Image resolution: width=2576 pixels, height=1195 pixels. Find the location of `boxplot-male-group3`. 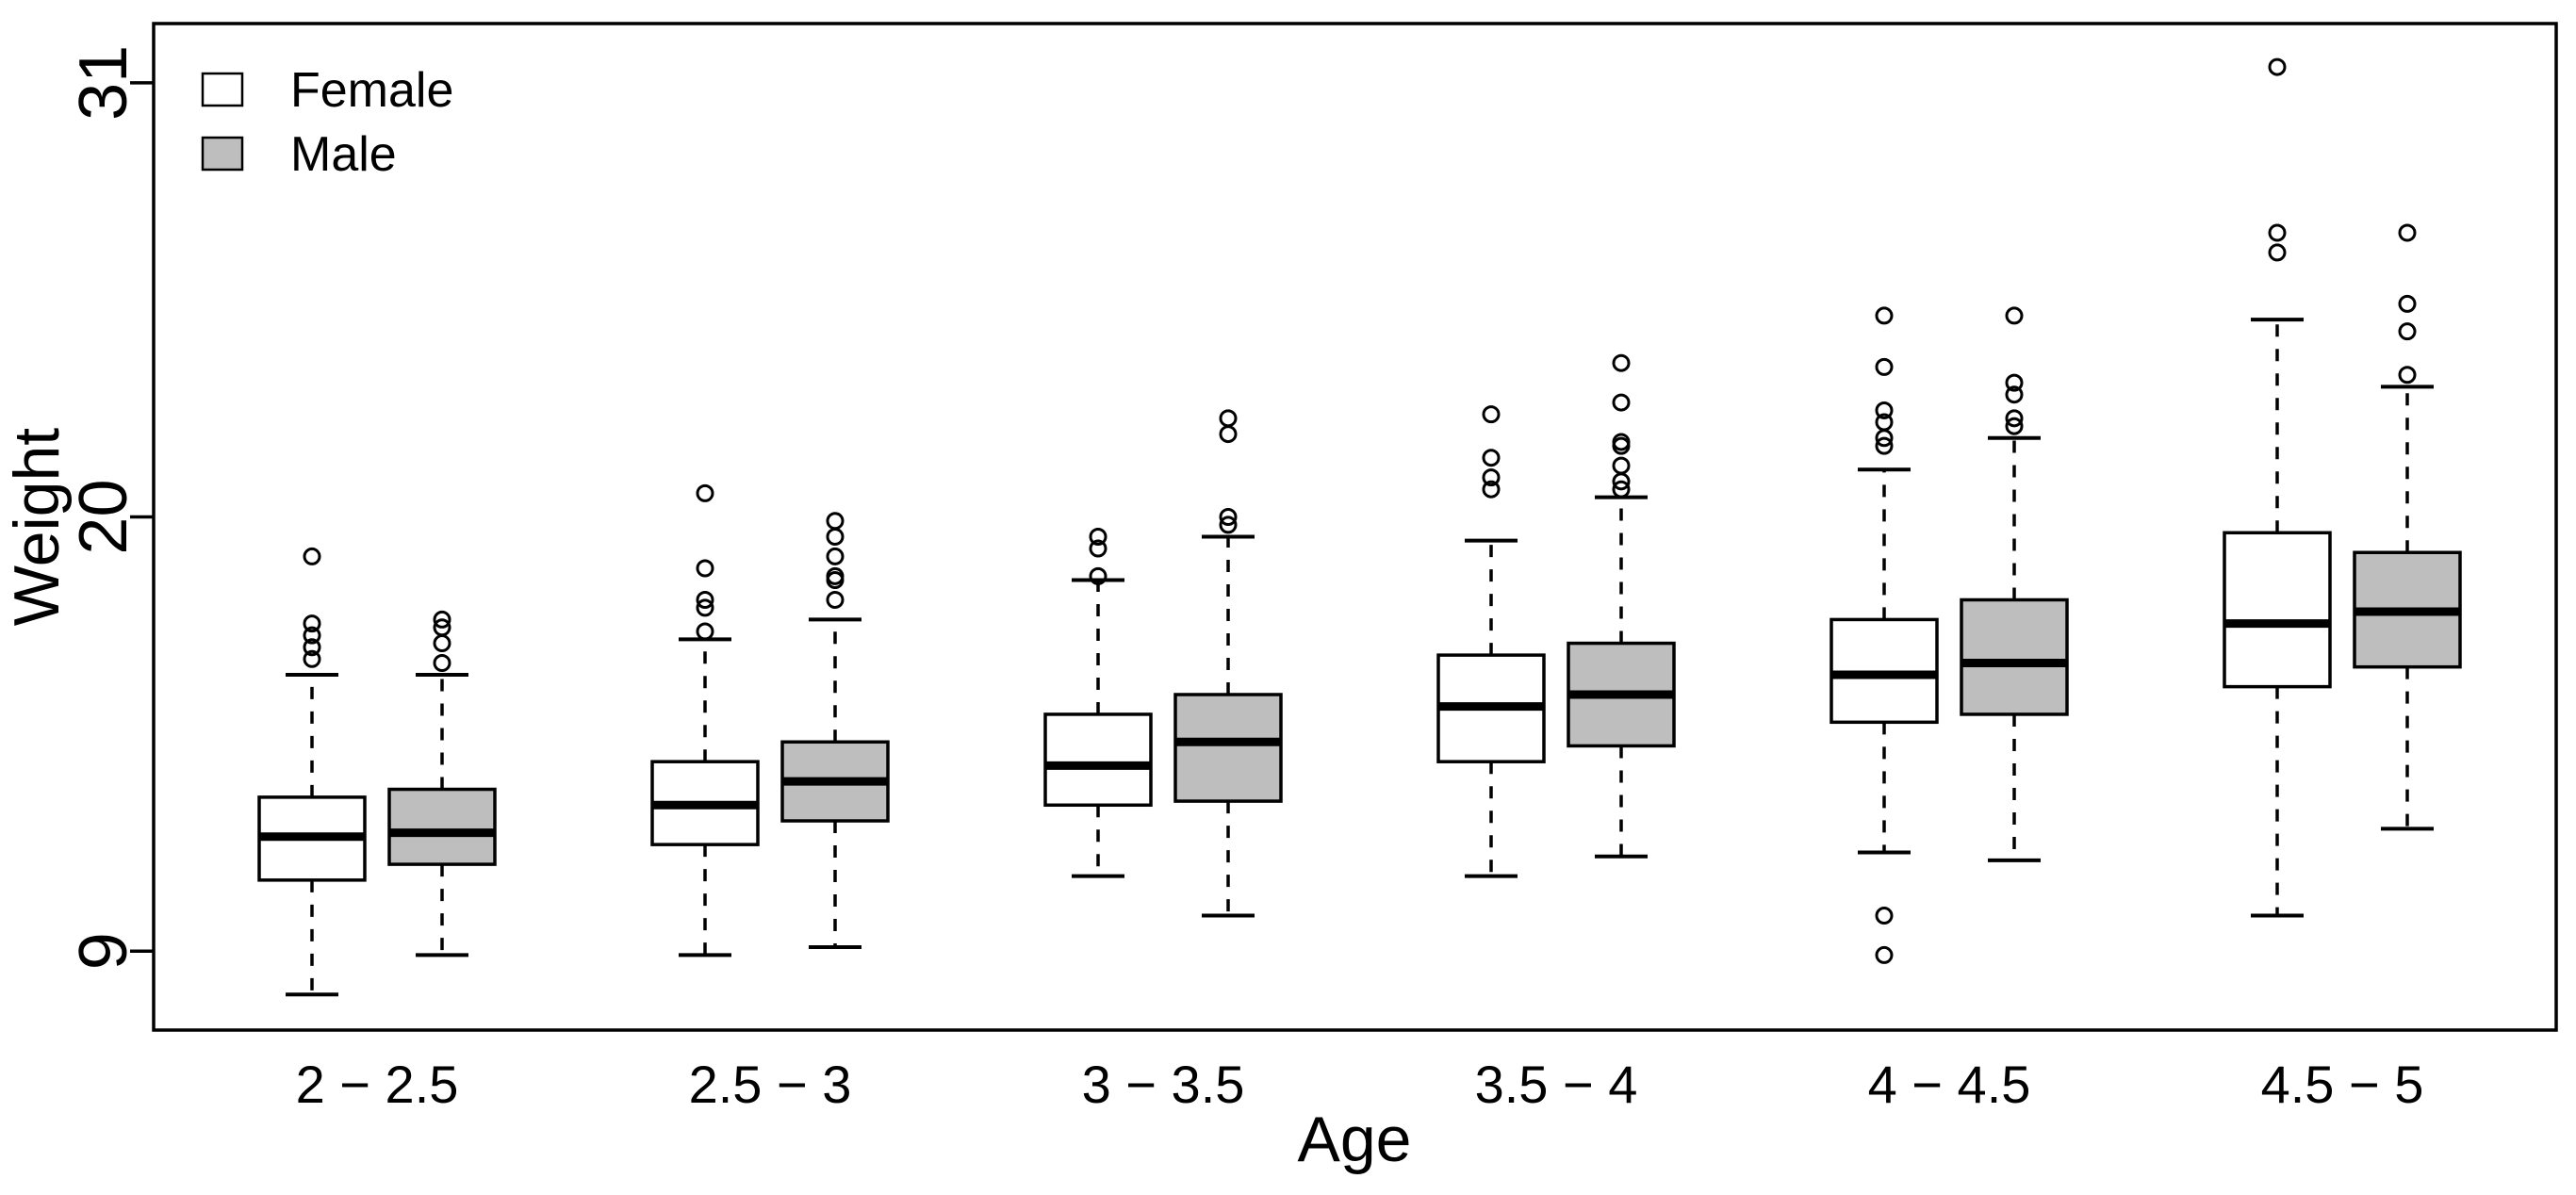

boxplot-male-group3 is located at coordinates (1228, 663).